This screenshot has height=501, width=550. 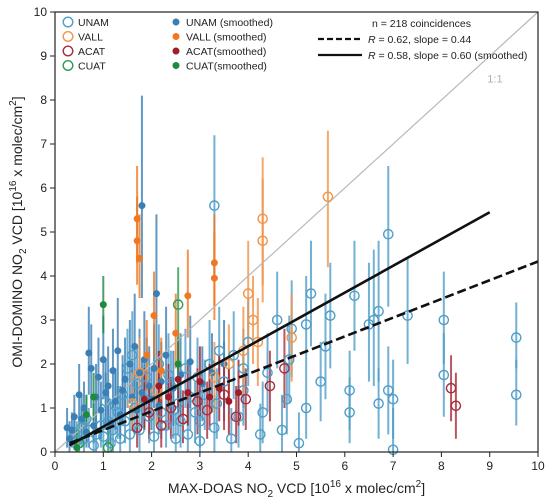 I want to click on fit-raw-text: R = 0.62, slope = 0.44, so click(x=419, y=40).